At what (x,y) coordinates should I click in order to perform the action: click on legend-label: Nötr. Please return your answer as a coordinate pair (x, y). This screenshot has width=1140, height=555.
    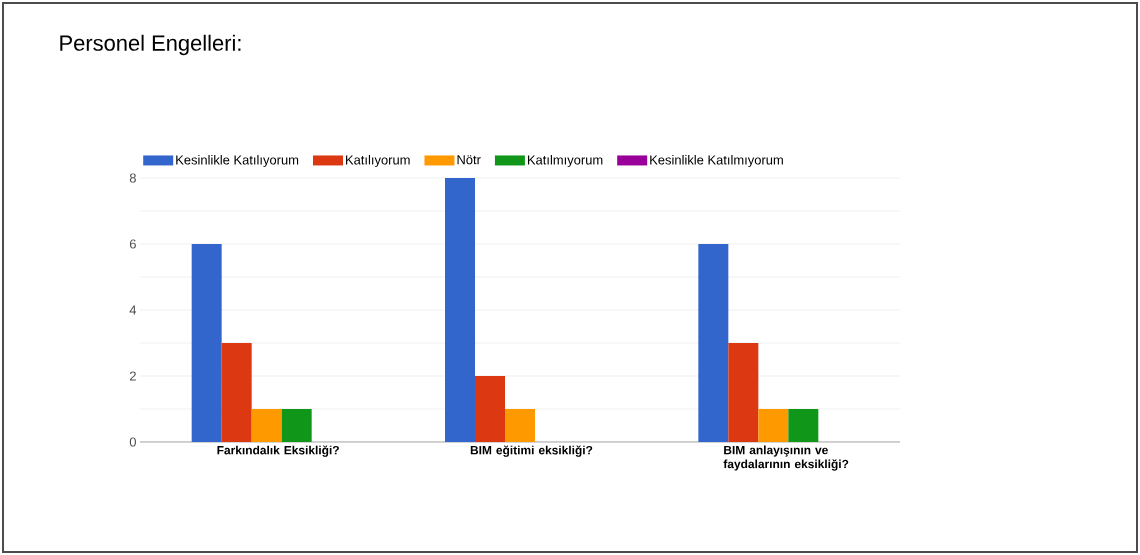
    Looking at the image, I should click on (469, 160).